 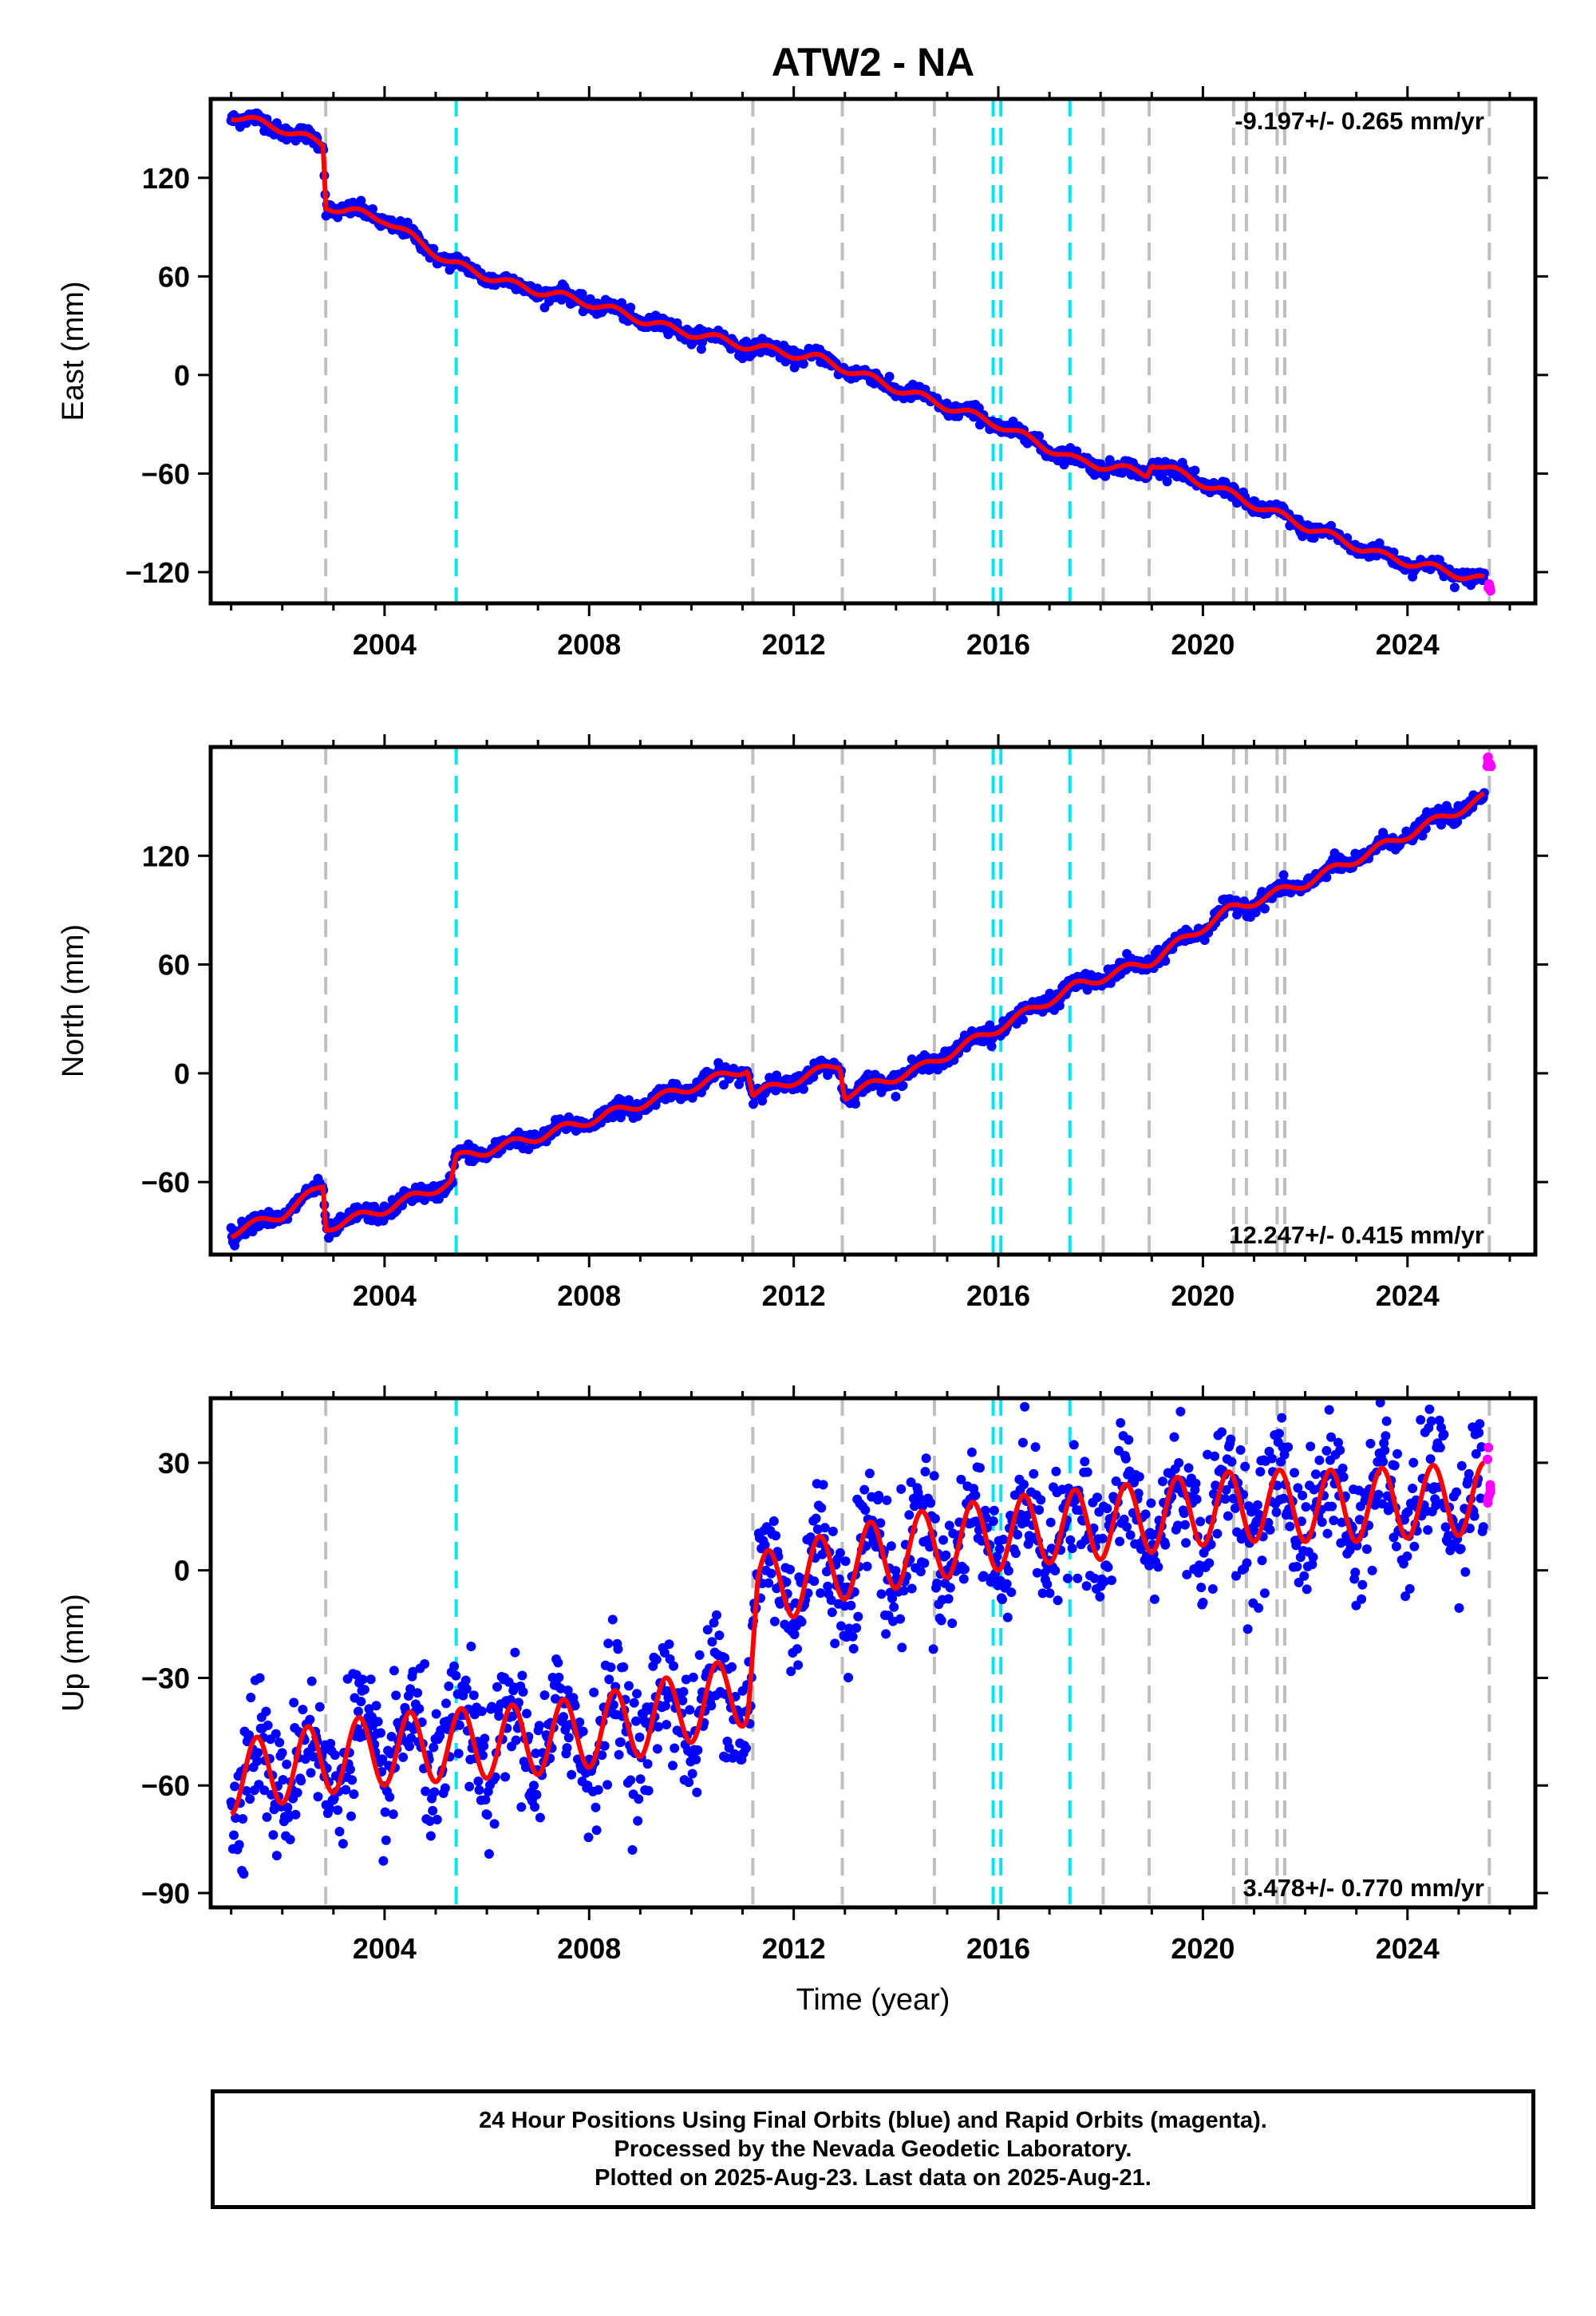 What do you see at coordinates (794, 1948) in the screenshot?
I see `x-tick-label: 2012` at bounding box center [794, 1948].